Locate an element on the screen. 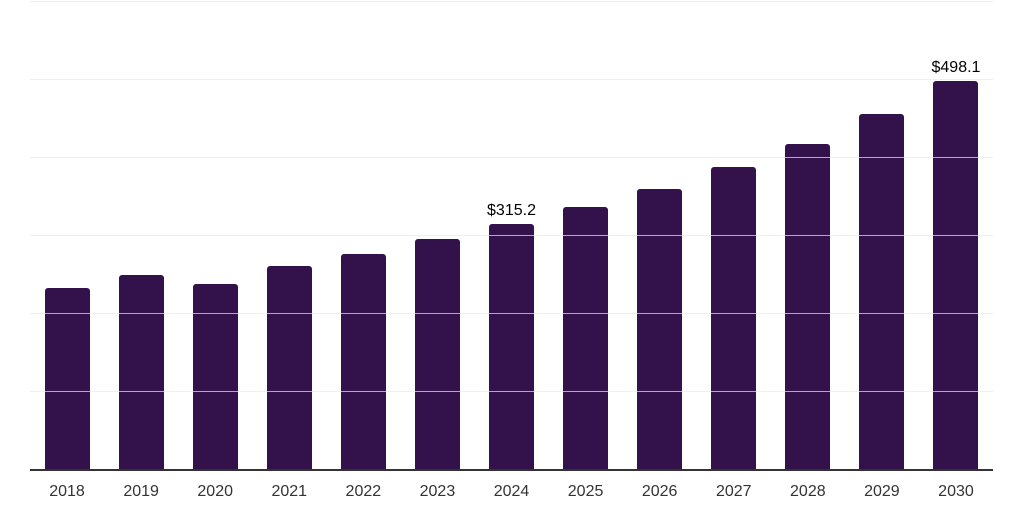 The height and width of the screenshot is (512, 1024). bar-2028 is located at coordinates (808, 306).